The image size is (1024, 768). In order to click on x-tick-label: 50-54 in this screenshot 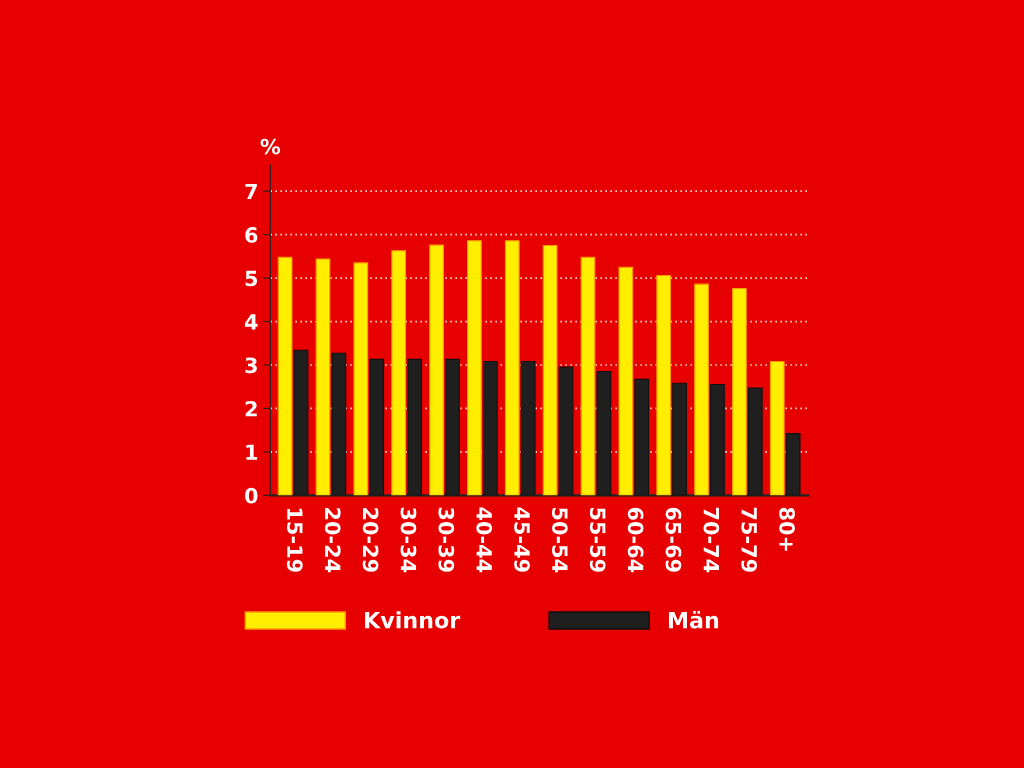, I will do `click(560, 540)`.